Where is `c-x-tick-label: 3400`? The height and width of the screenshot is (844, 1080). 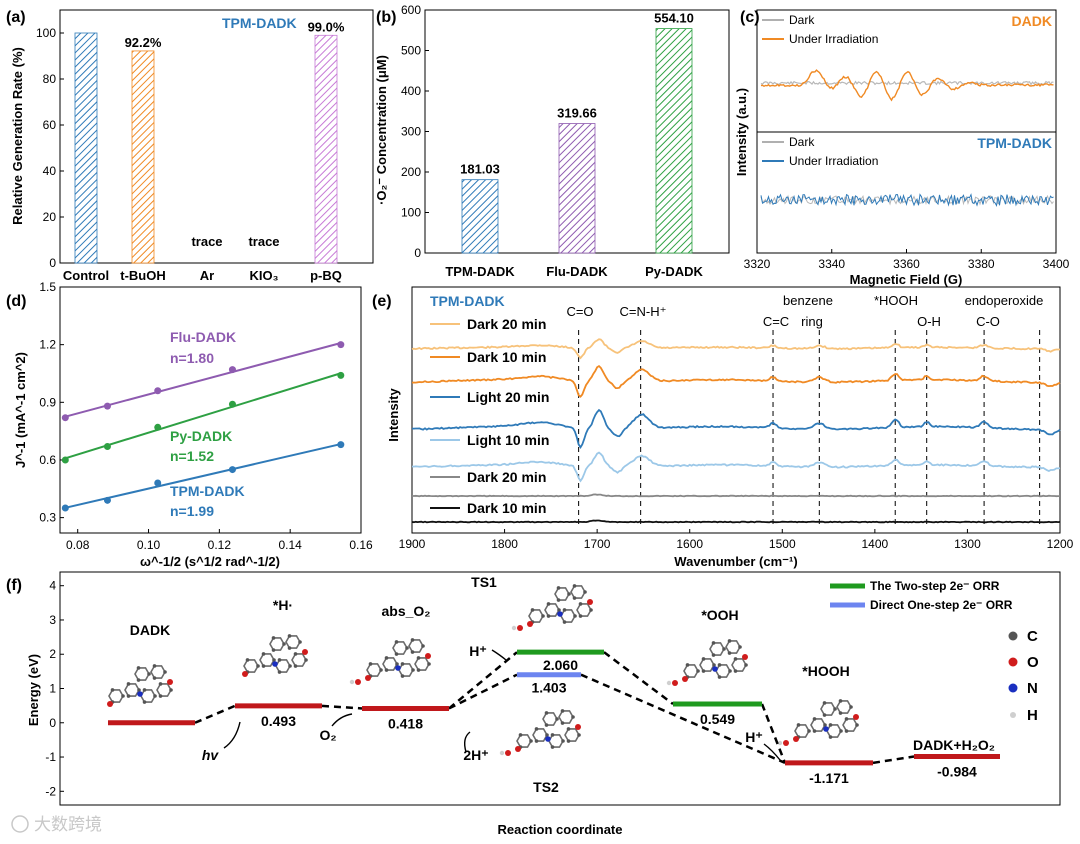 c-x-tick-label: 3400 is located at coordinates (1056, 264).